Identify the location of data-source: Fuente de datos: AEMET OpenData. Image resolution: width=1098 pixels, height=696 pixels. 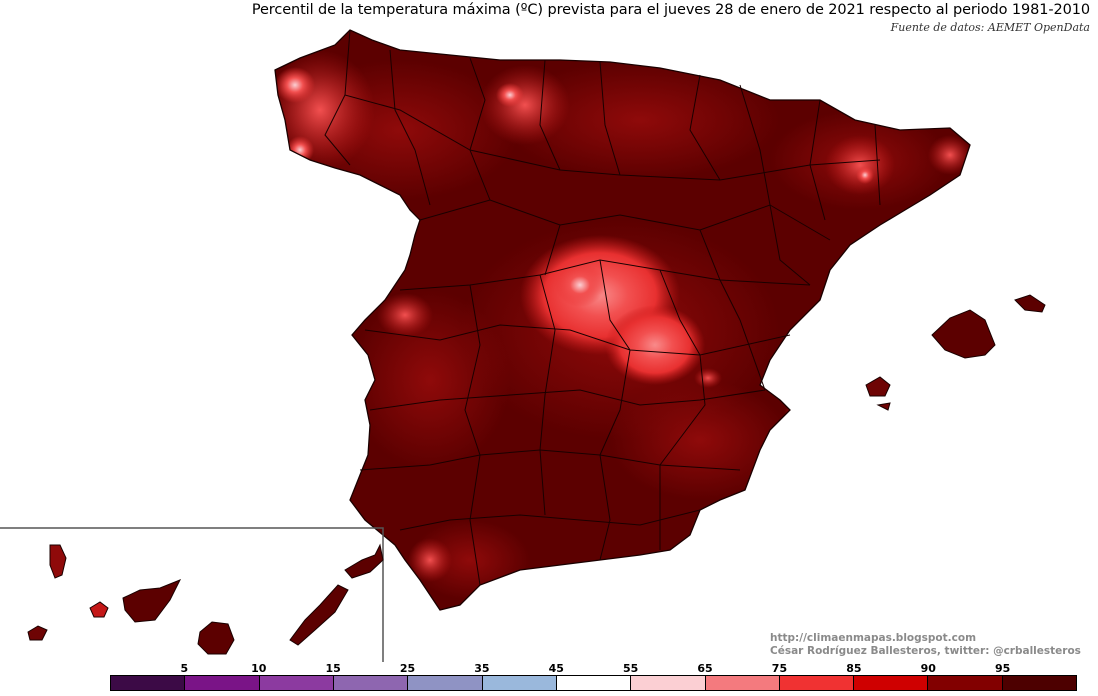
(990, 27).